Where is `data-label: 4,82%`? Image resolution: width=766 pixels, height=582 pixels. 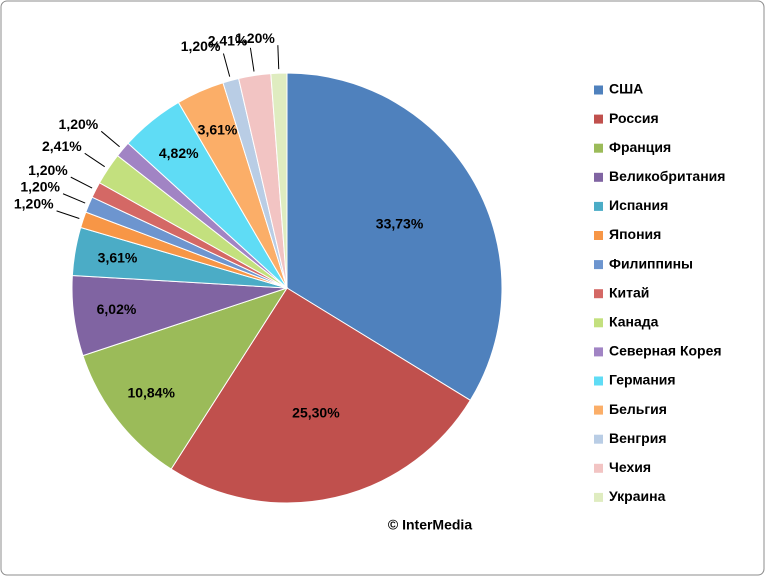
data-label: 4,82% is located at coordinates (179, 153).